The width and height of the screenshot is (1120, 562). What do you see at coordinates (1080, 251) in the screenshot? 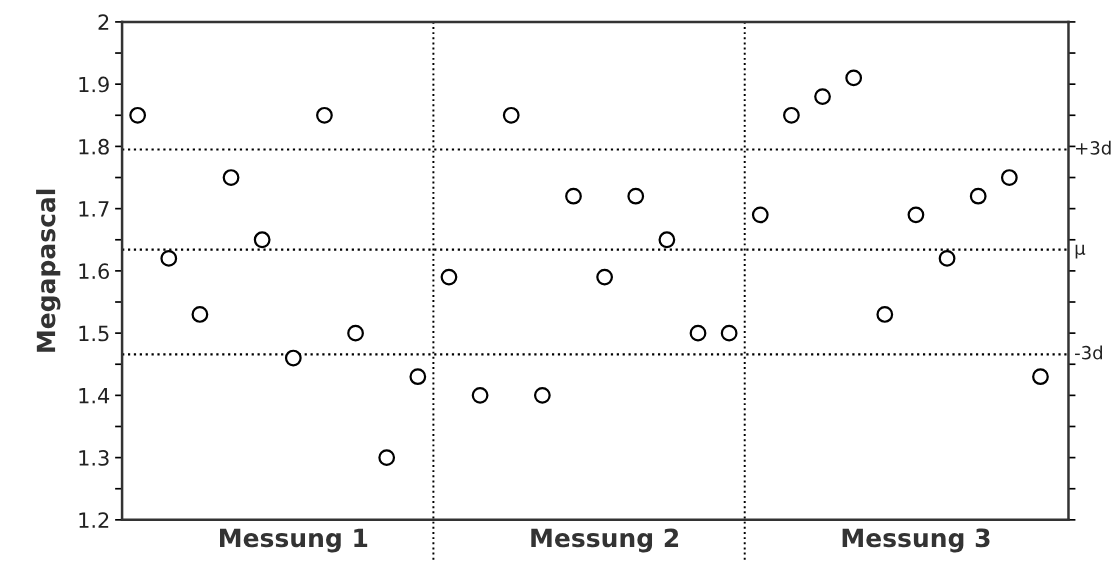
I see `ref-line-label: μ` at bounding box center [1080, 251].